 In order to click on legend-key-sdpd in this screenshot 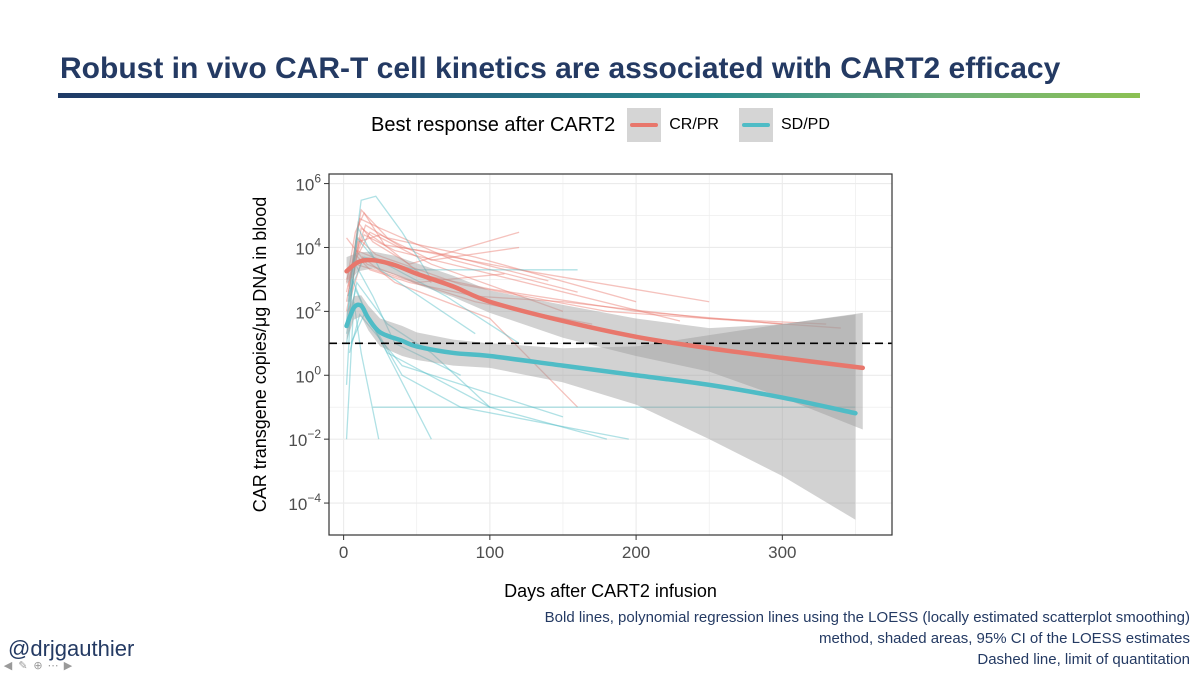, I will do `click(755, 125)`.